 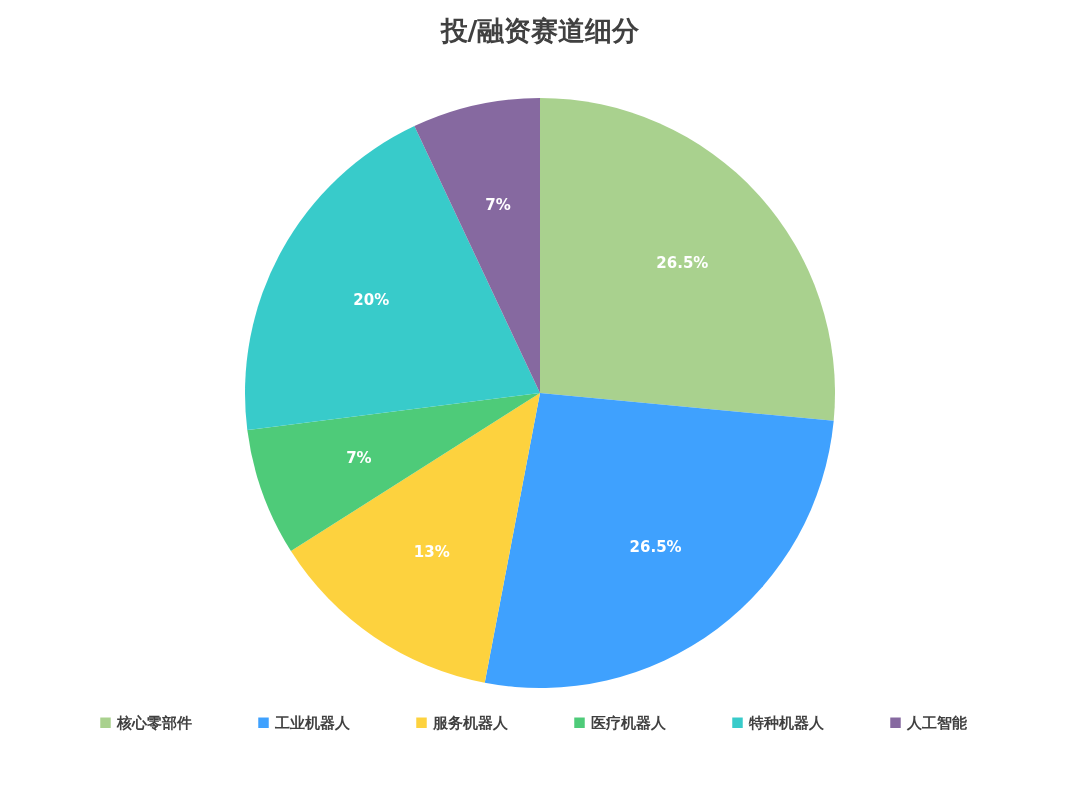 I want to click on chart-title: 投/融资赛道细分, so click(x=540, y=30).